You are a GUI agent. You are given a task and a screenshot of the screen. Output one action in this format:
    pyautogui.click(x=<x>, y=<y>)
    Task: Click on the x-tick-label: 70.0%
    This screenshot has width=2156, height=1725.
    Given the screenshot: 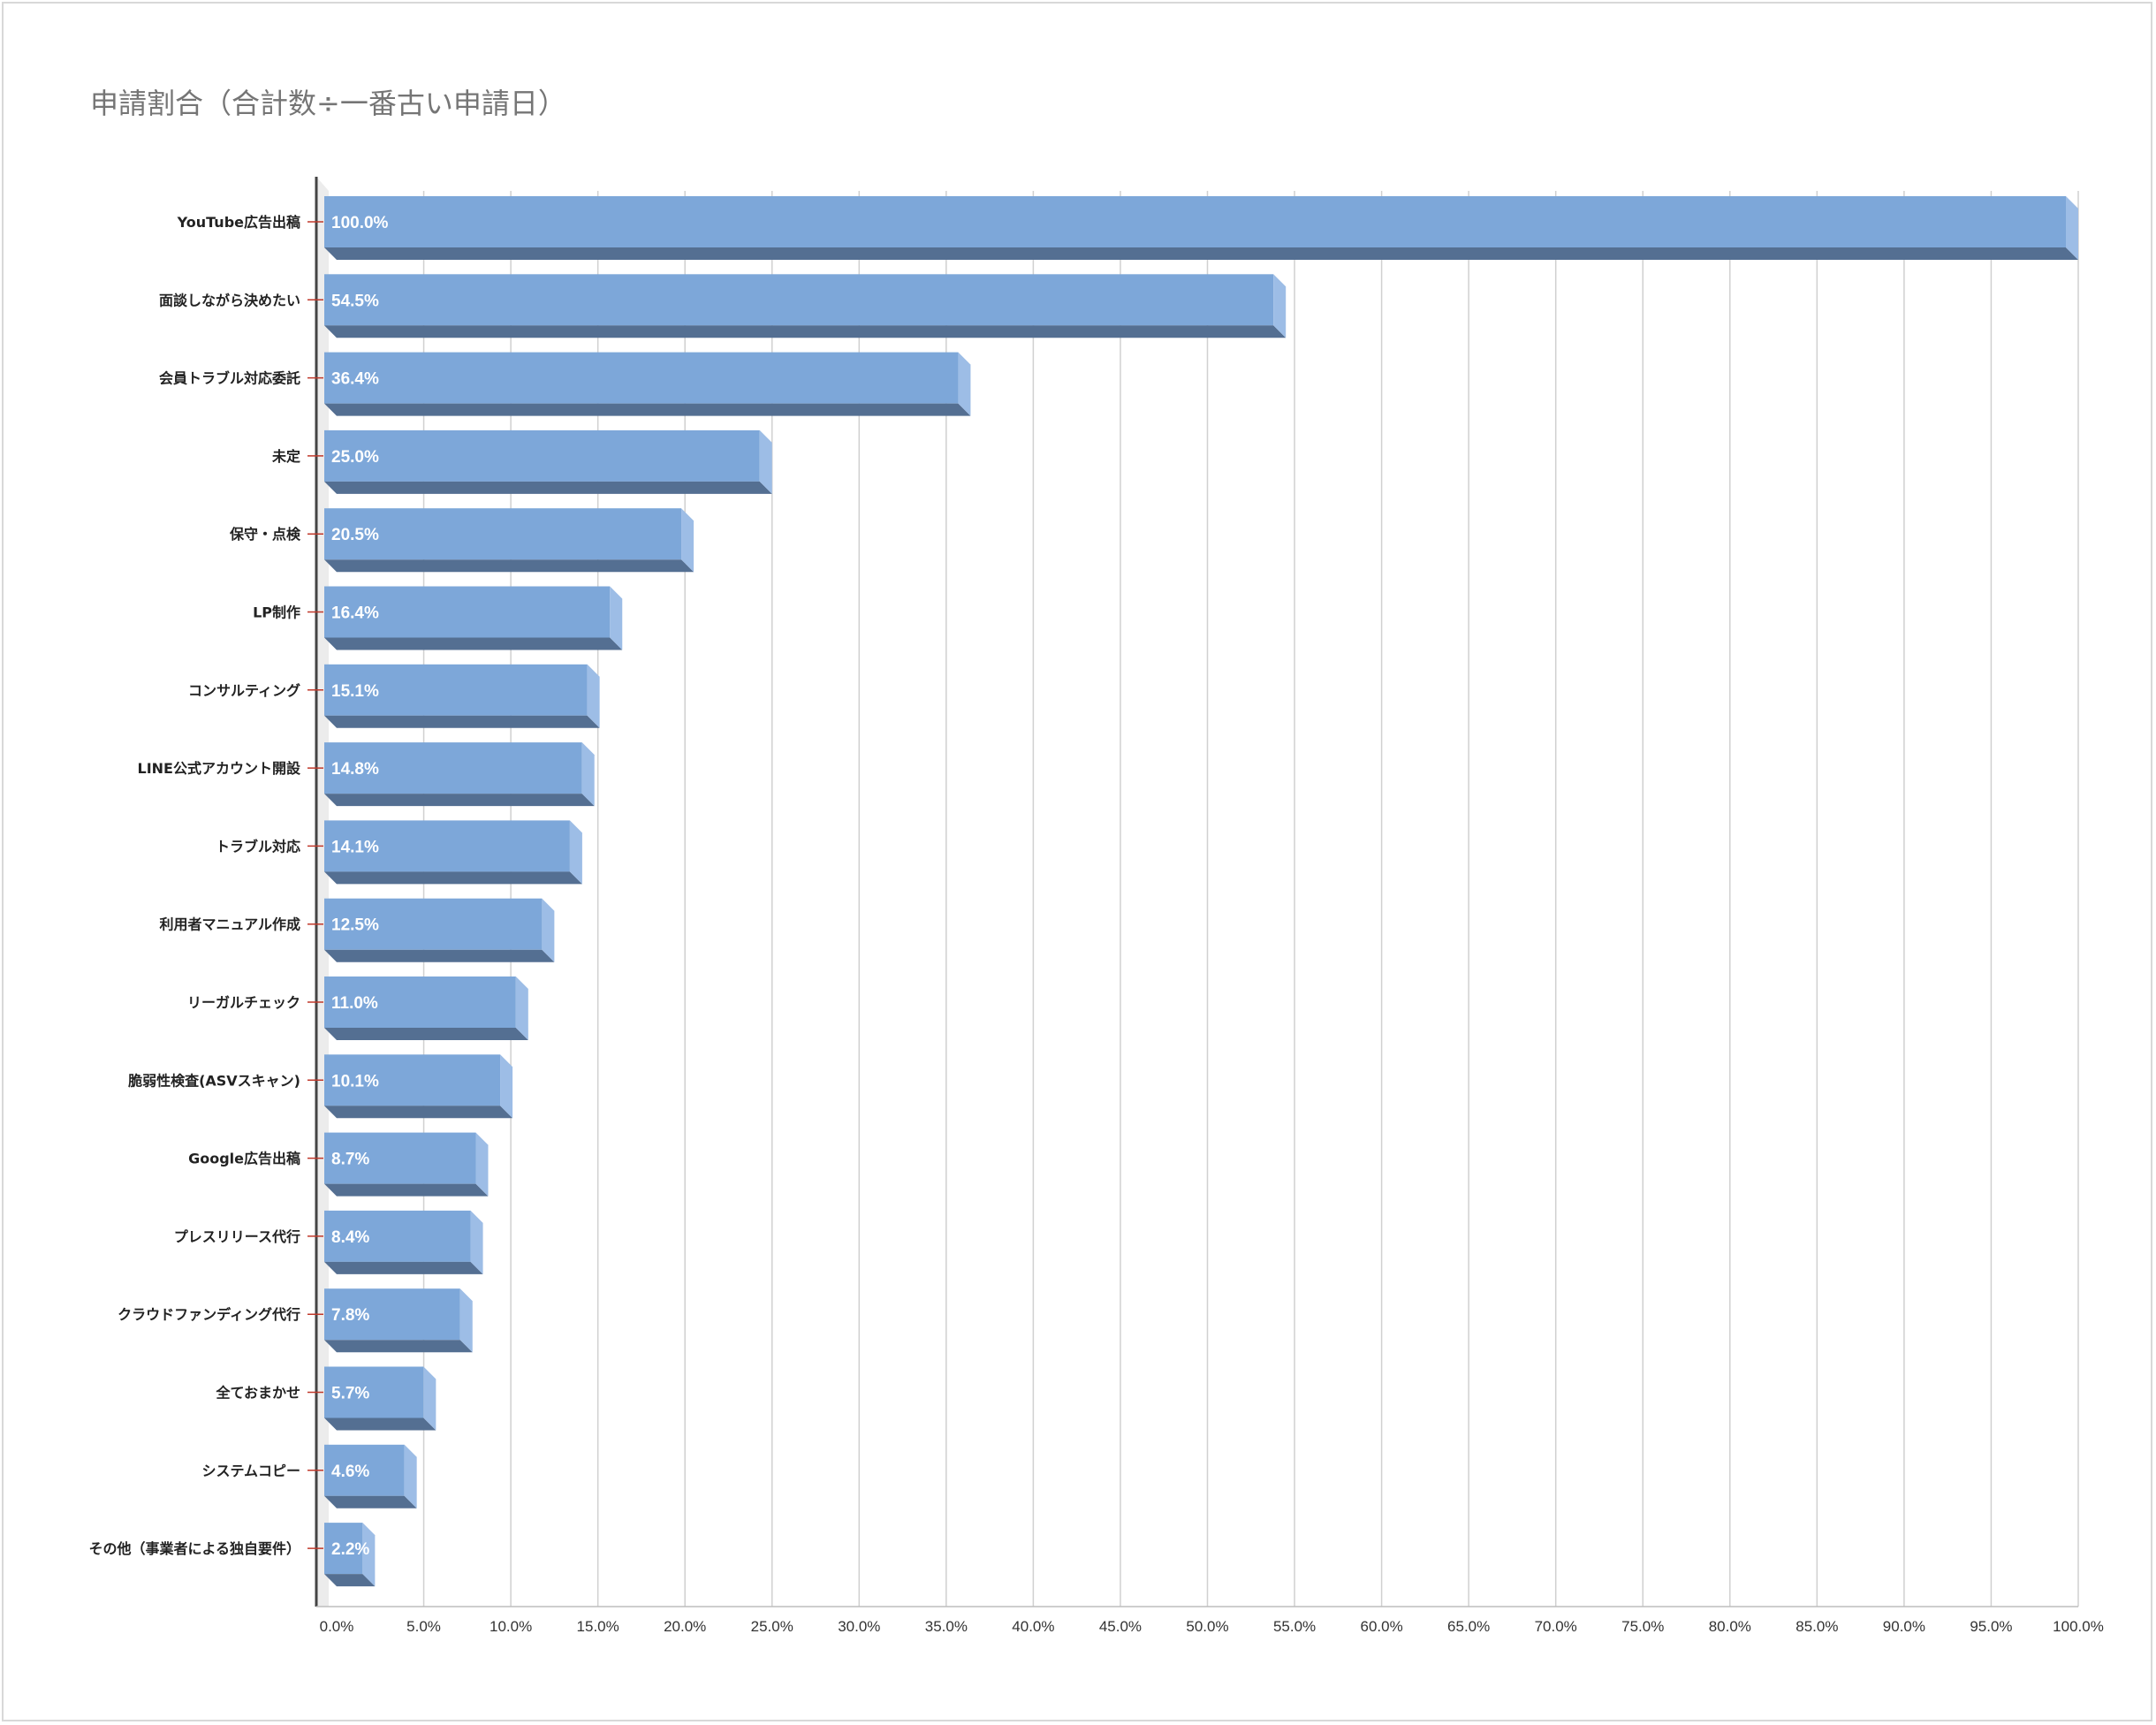 What is the action you would take?
    pyautogui.click(x=1556, y=1626)
    